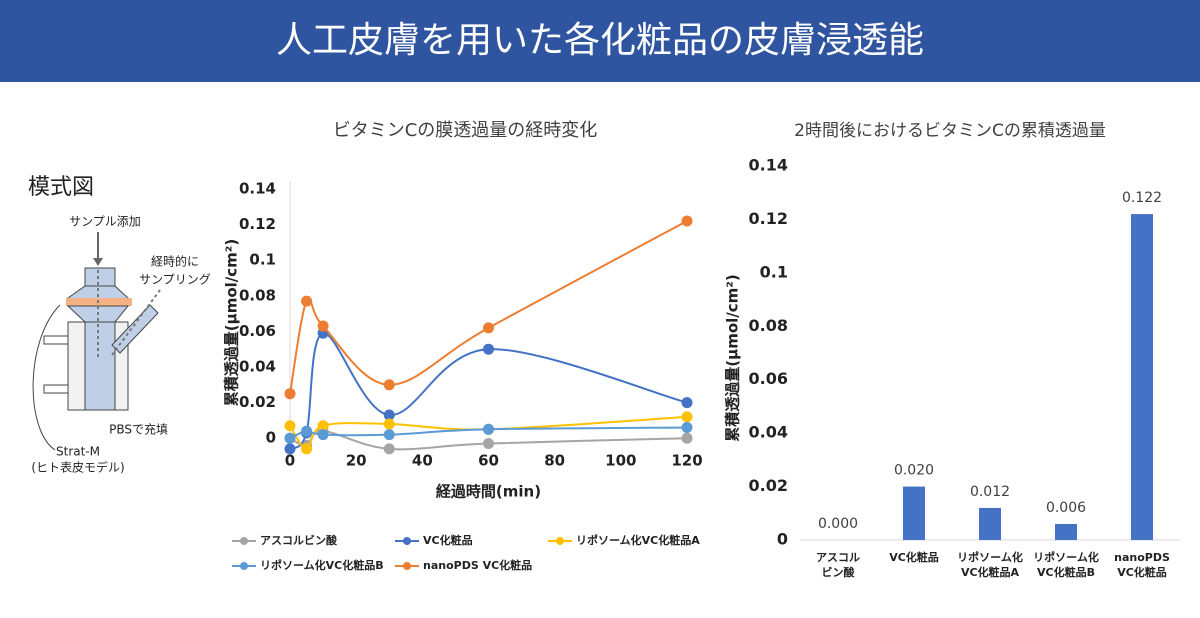 Image resolution: width=1200 pixels, height=618 pixels. What do you see at coordinates (290, 461) in the screenshot?
I see `x-tick-label: 0` at bounding box center [290, 461].